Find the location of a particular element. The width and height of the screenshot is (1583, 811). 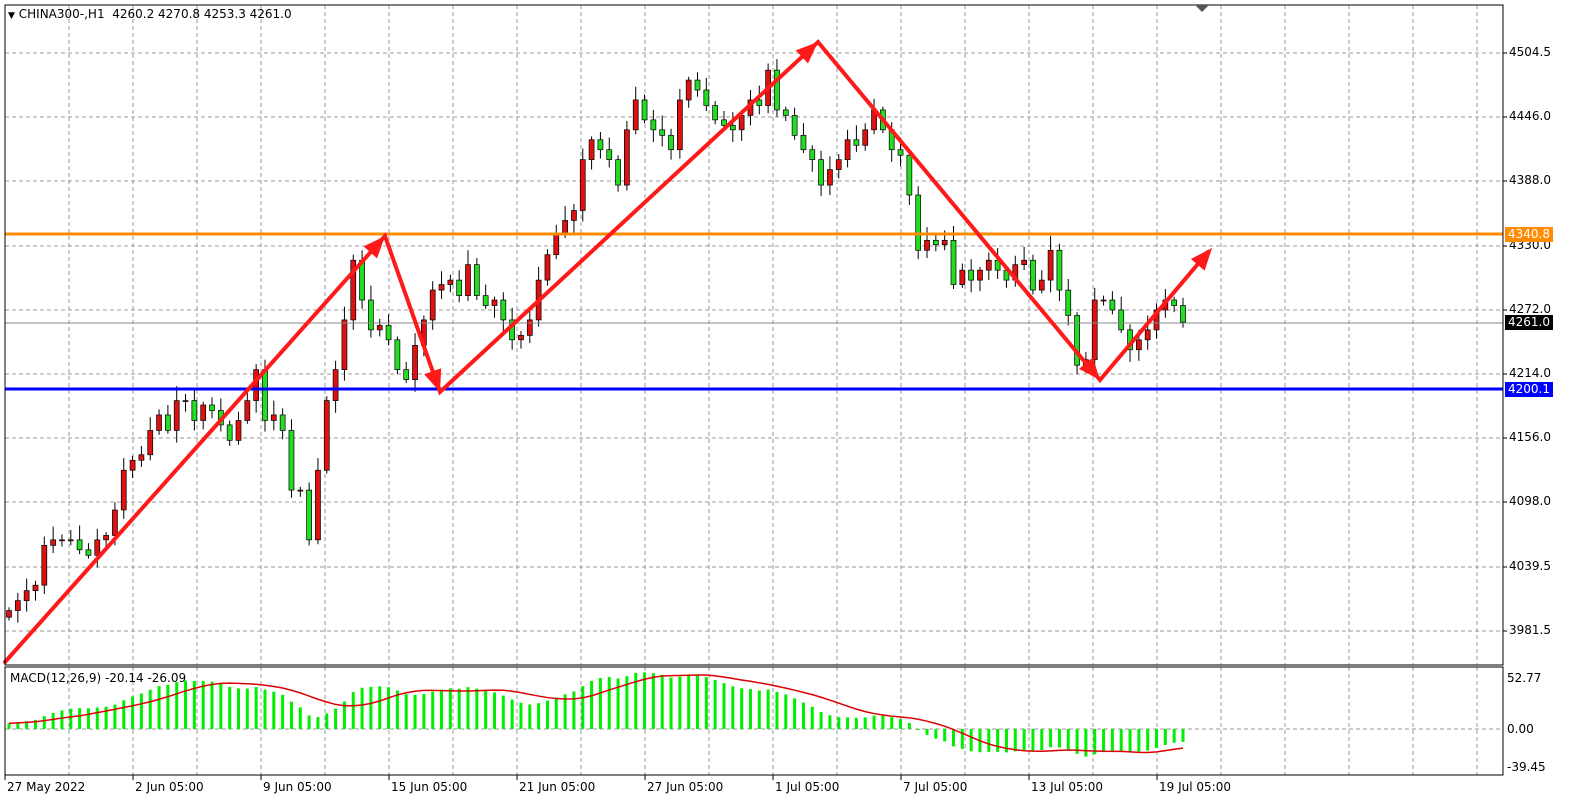

time-tick-label: 27 Jun 05:00 is located at coordinates (685, 787).